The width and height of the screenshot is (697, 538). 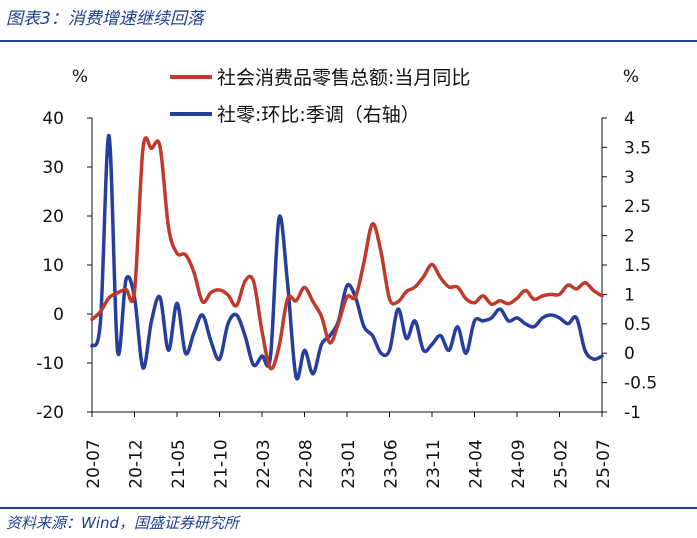 What do you see at coordinates (392, 463) in the screenshot?
I see `x-tick-label: 23-06` at bounding box center [392, 463].